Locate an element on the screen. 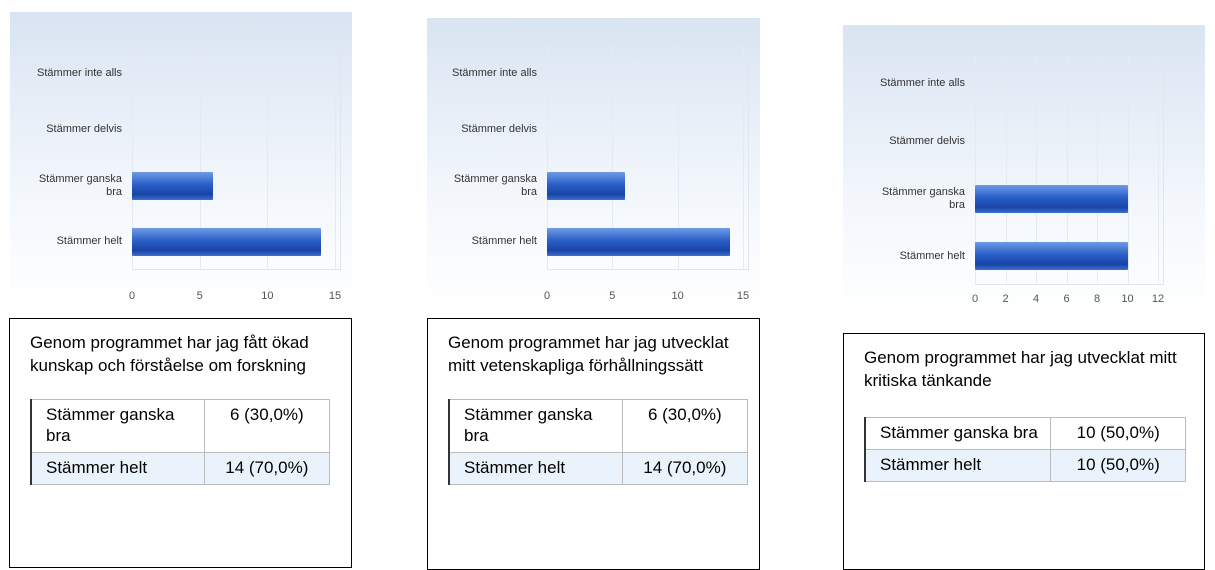 This screenshot has height=570, width=1215. table-row: Stämmer ganska bra 10 (50,0%) is located at coordinates (1025, 433).